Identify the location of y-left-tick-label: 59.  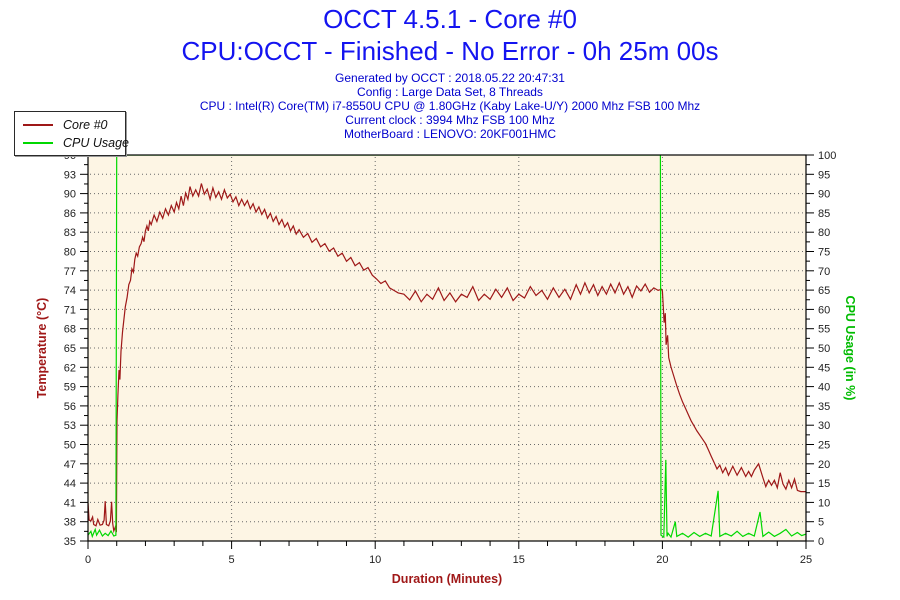
(70, 388).